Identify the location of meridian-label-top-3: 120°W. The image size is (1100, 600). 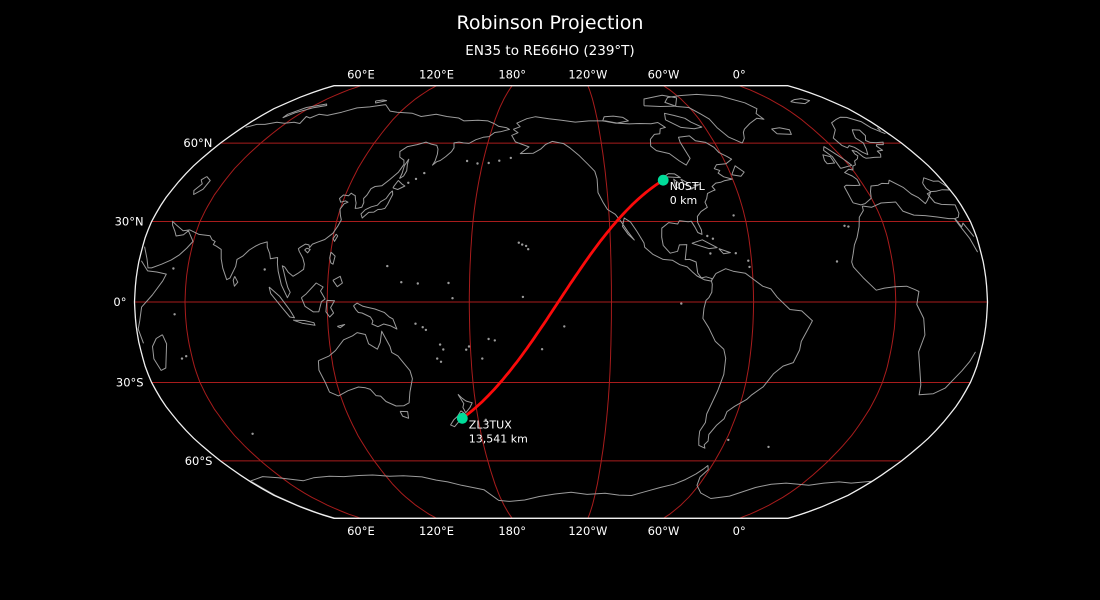
(587, 75).